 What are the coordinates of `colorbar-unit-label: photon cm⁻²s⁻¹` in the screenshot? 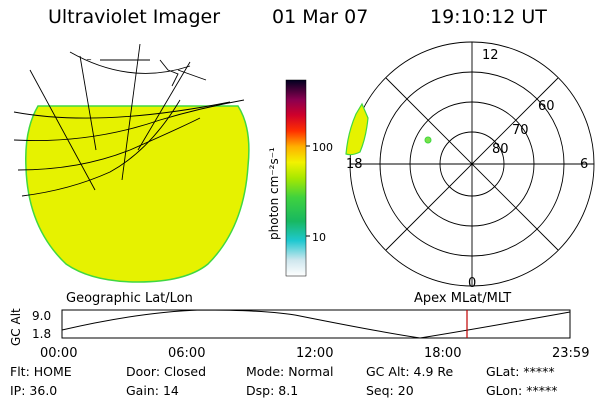 It's located at (274, 193).